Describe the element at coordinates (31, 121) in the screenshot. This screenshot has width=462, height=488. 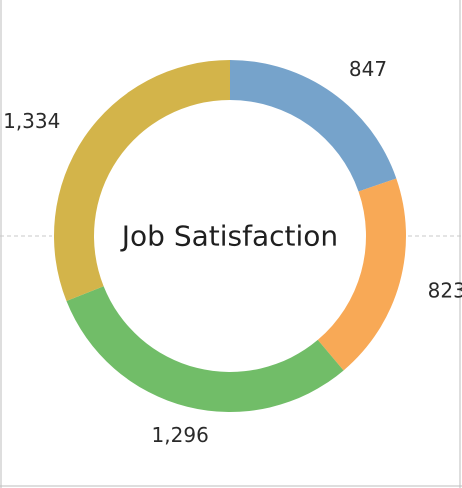
I see `slice-value-label-4: 1,334` at that location.